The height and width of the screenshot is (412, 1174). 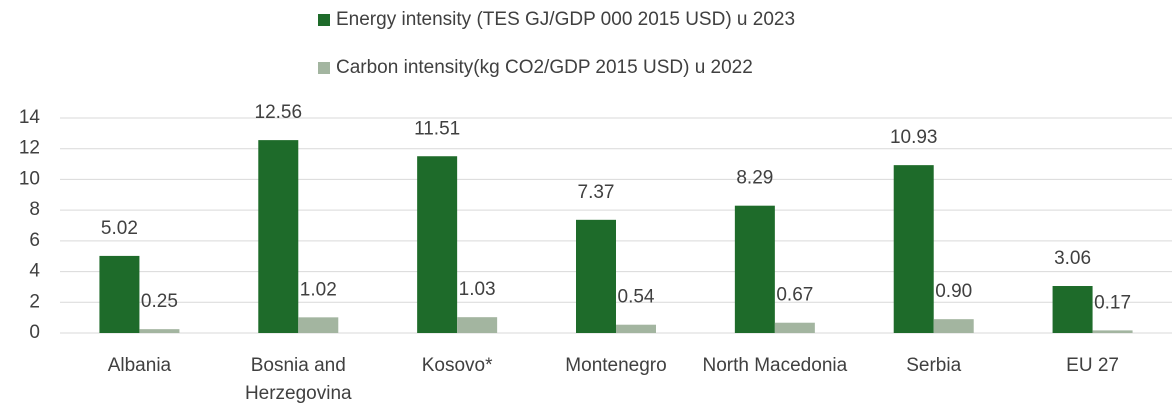 What do you see at coordinates (1092, 365) in the screenshot?
I see `x-tick-label: EU 27` at bounding box center [1092, 365].